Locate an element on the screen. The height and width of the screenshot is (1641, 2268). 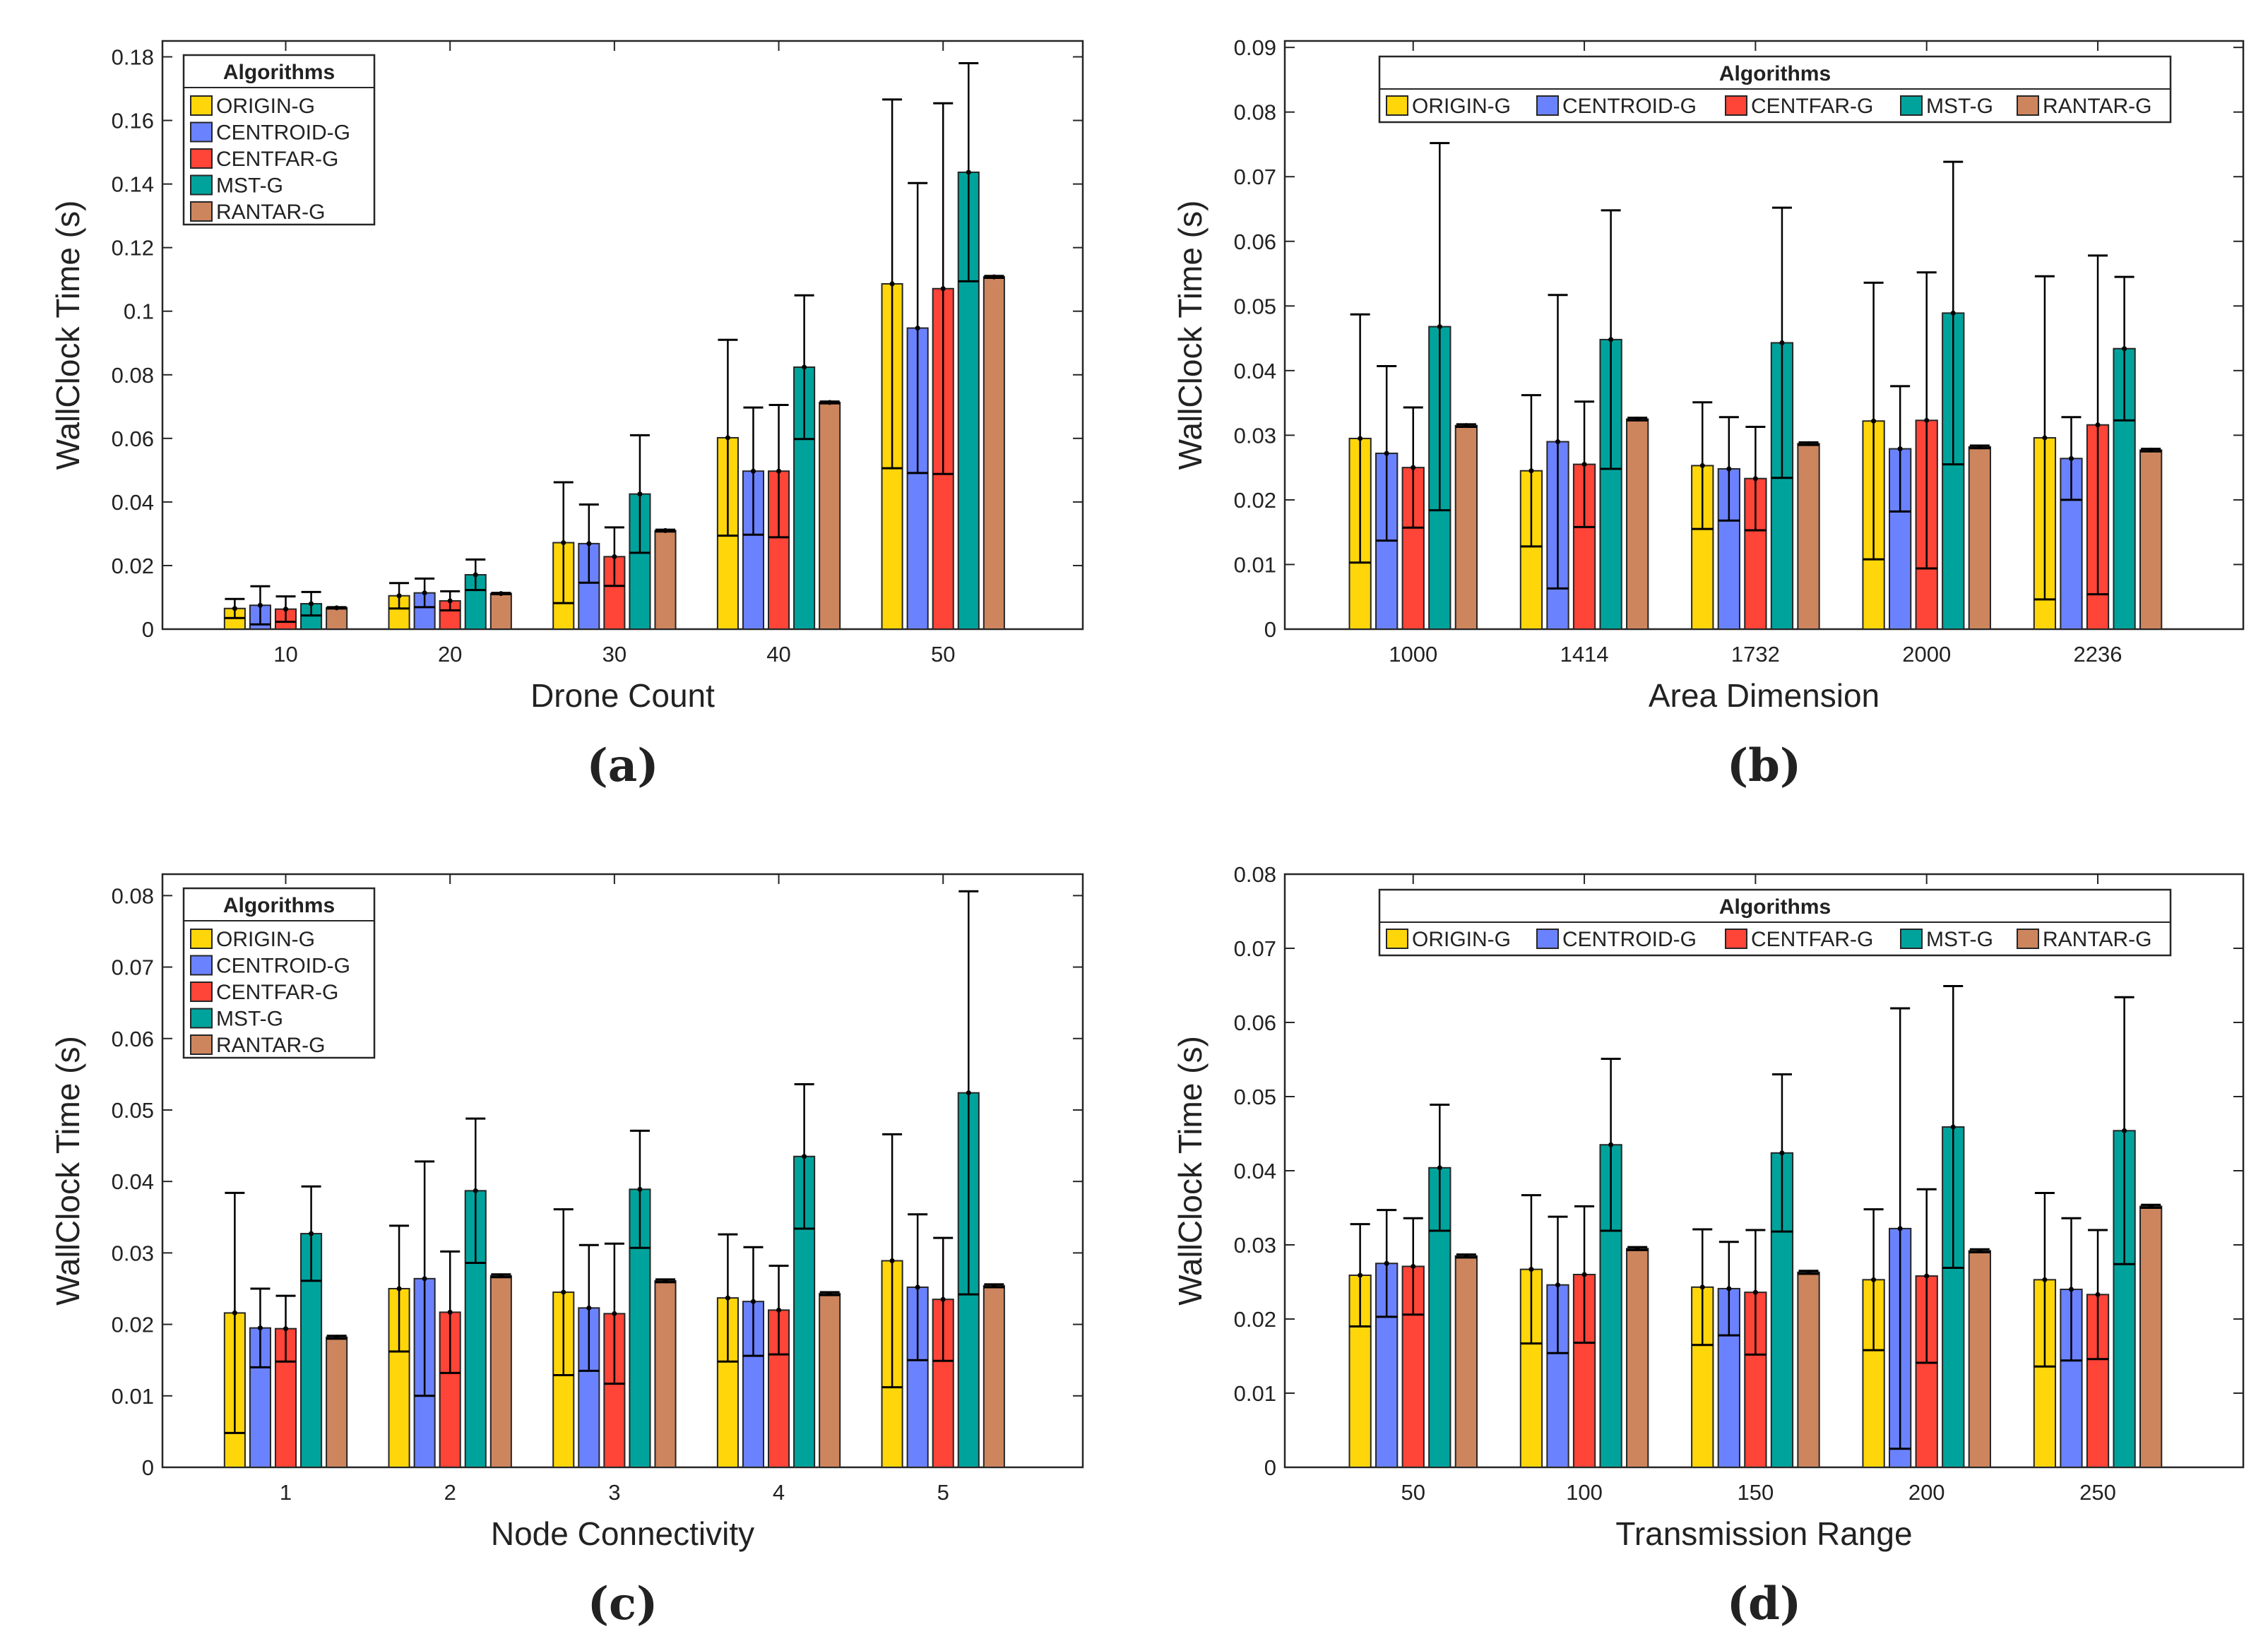
legend-swatch-centfar-g is located at coordinates (202, 158).